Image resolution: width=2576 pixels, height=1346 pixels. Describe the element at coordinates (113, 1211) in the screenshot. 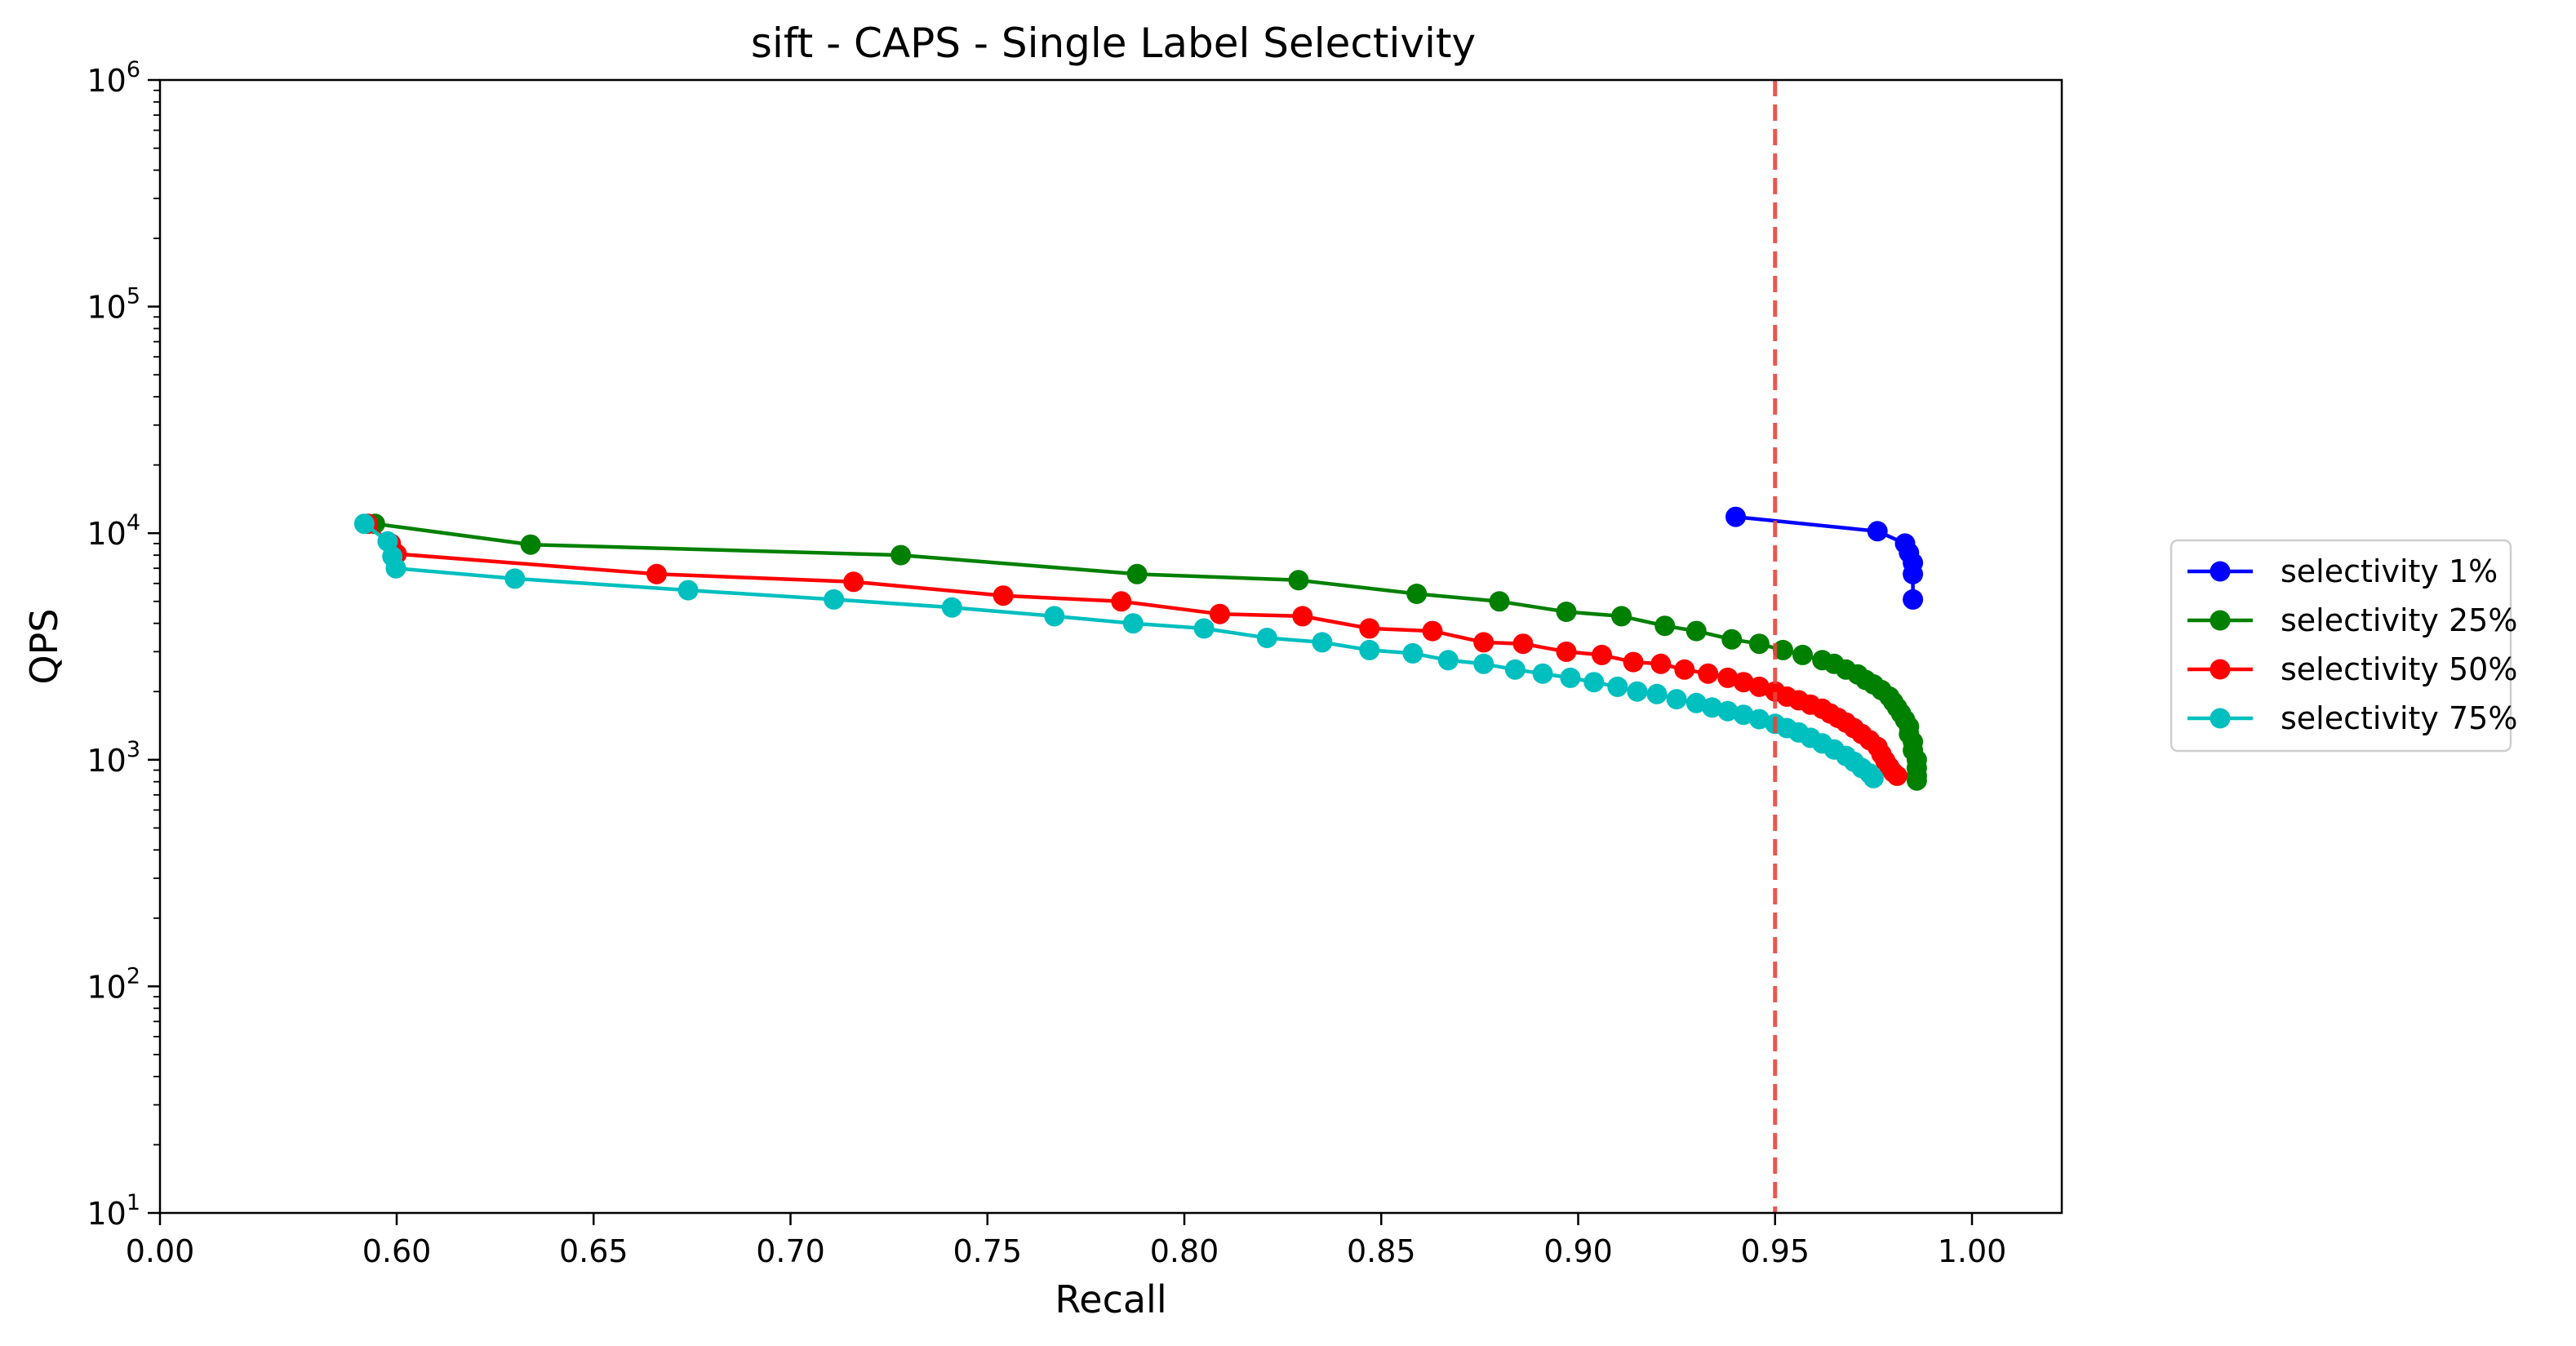

I see `y-tick-label: 10¹` at that location.